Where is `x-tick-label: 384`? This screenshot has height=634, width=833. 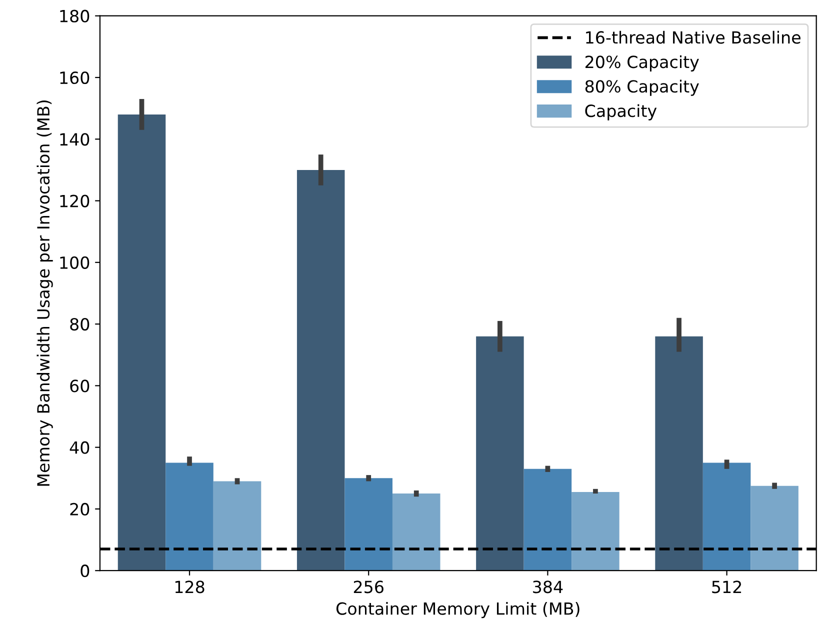 x-tick-label: 384 is located at coordinates (548, 587).